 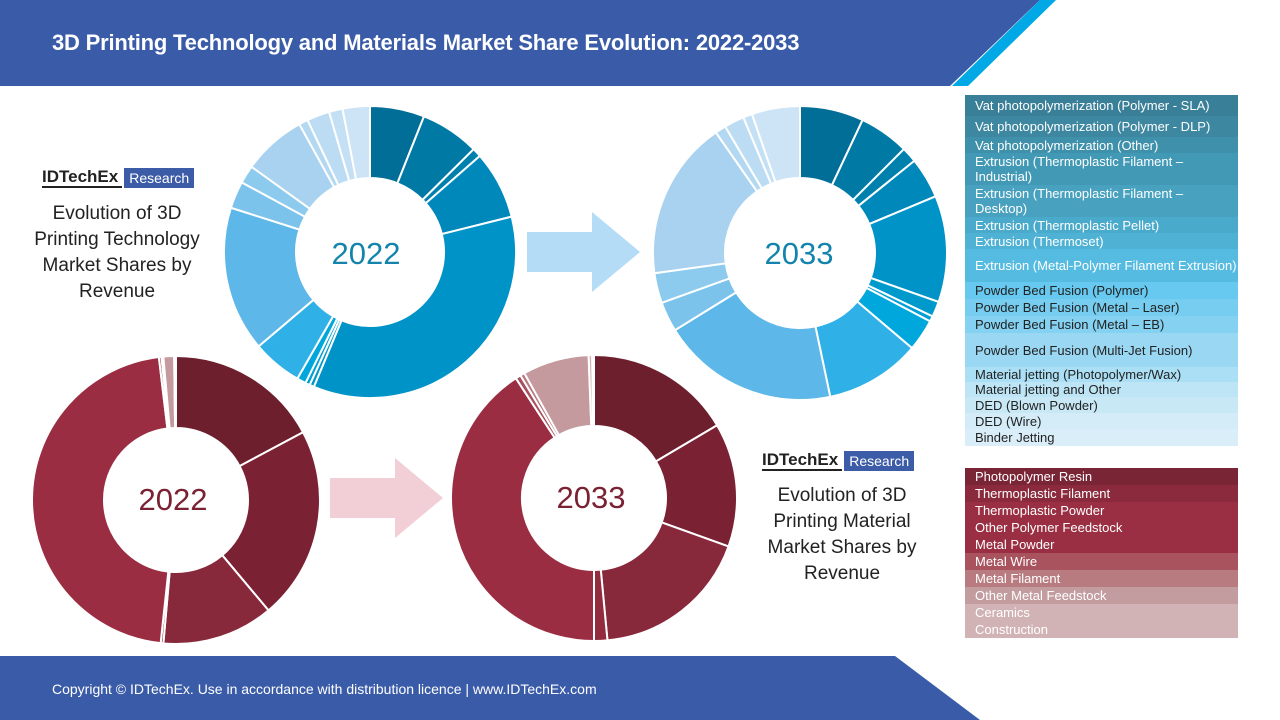 I want to click on legend-item: Metal Powder, so click(x=1101, y=544).